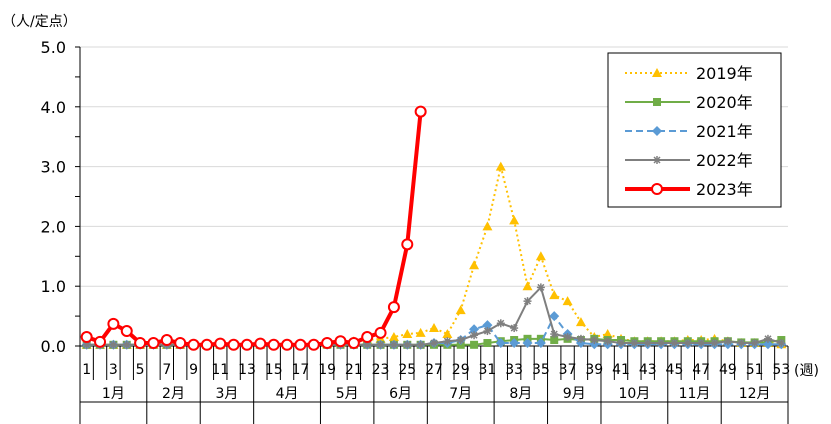 The width and height of the screenshot is (831, 424). What do you see at coordinates (113, 394) in the screenshot?
I see `month-label: 1月` at bounding box center [113, 394].